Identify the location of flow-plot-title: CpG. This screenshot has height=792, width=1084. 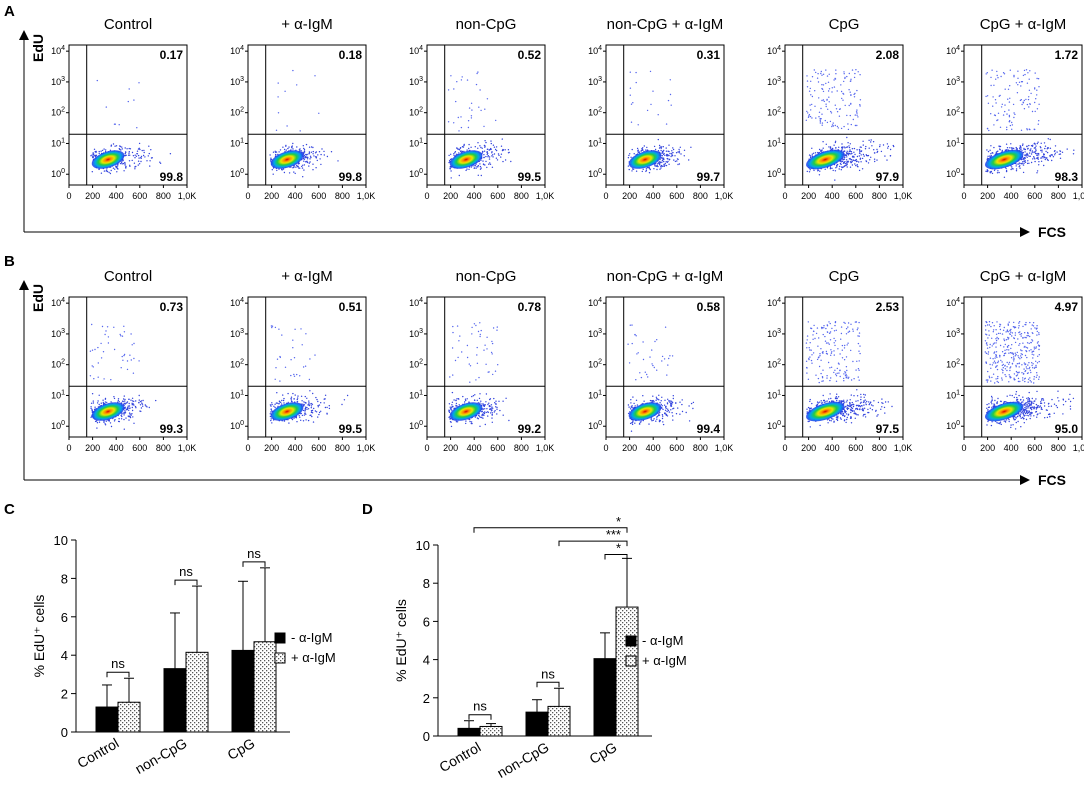
(844, 276).